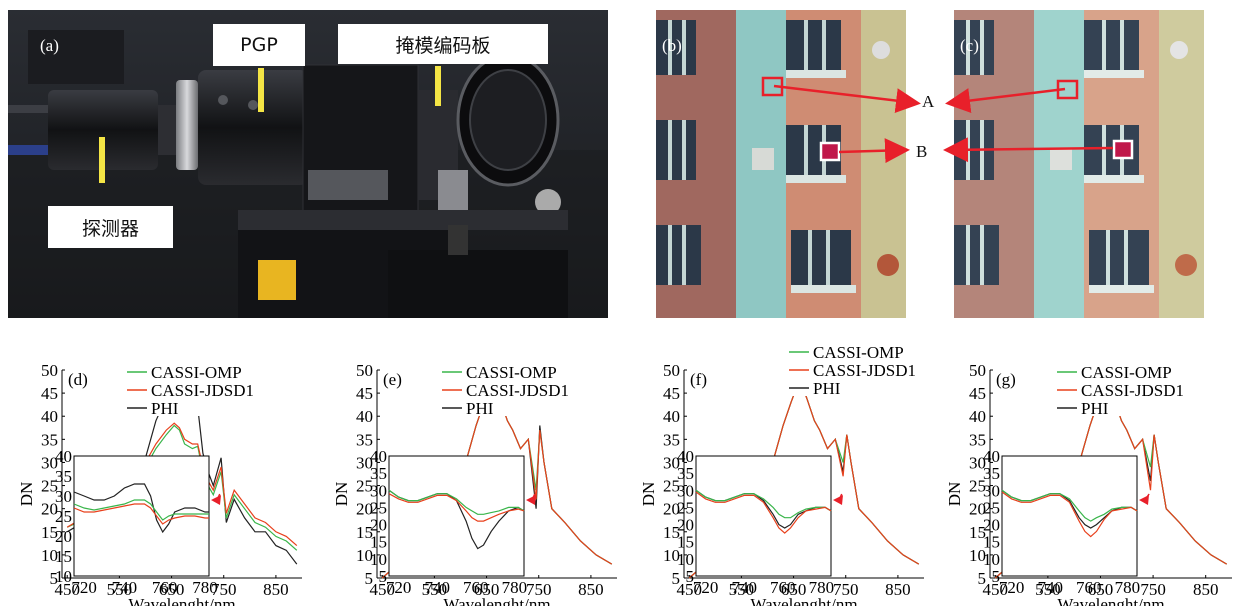  I want to click on x-tick-label: 550, so click(742, 589).